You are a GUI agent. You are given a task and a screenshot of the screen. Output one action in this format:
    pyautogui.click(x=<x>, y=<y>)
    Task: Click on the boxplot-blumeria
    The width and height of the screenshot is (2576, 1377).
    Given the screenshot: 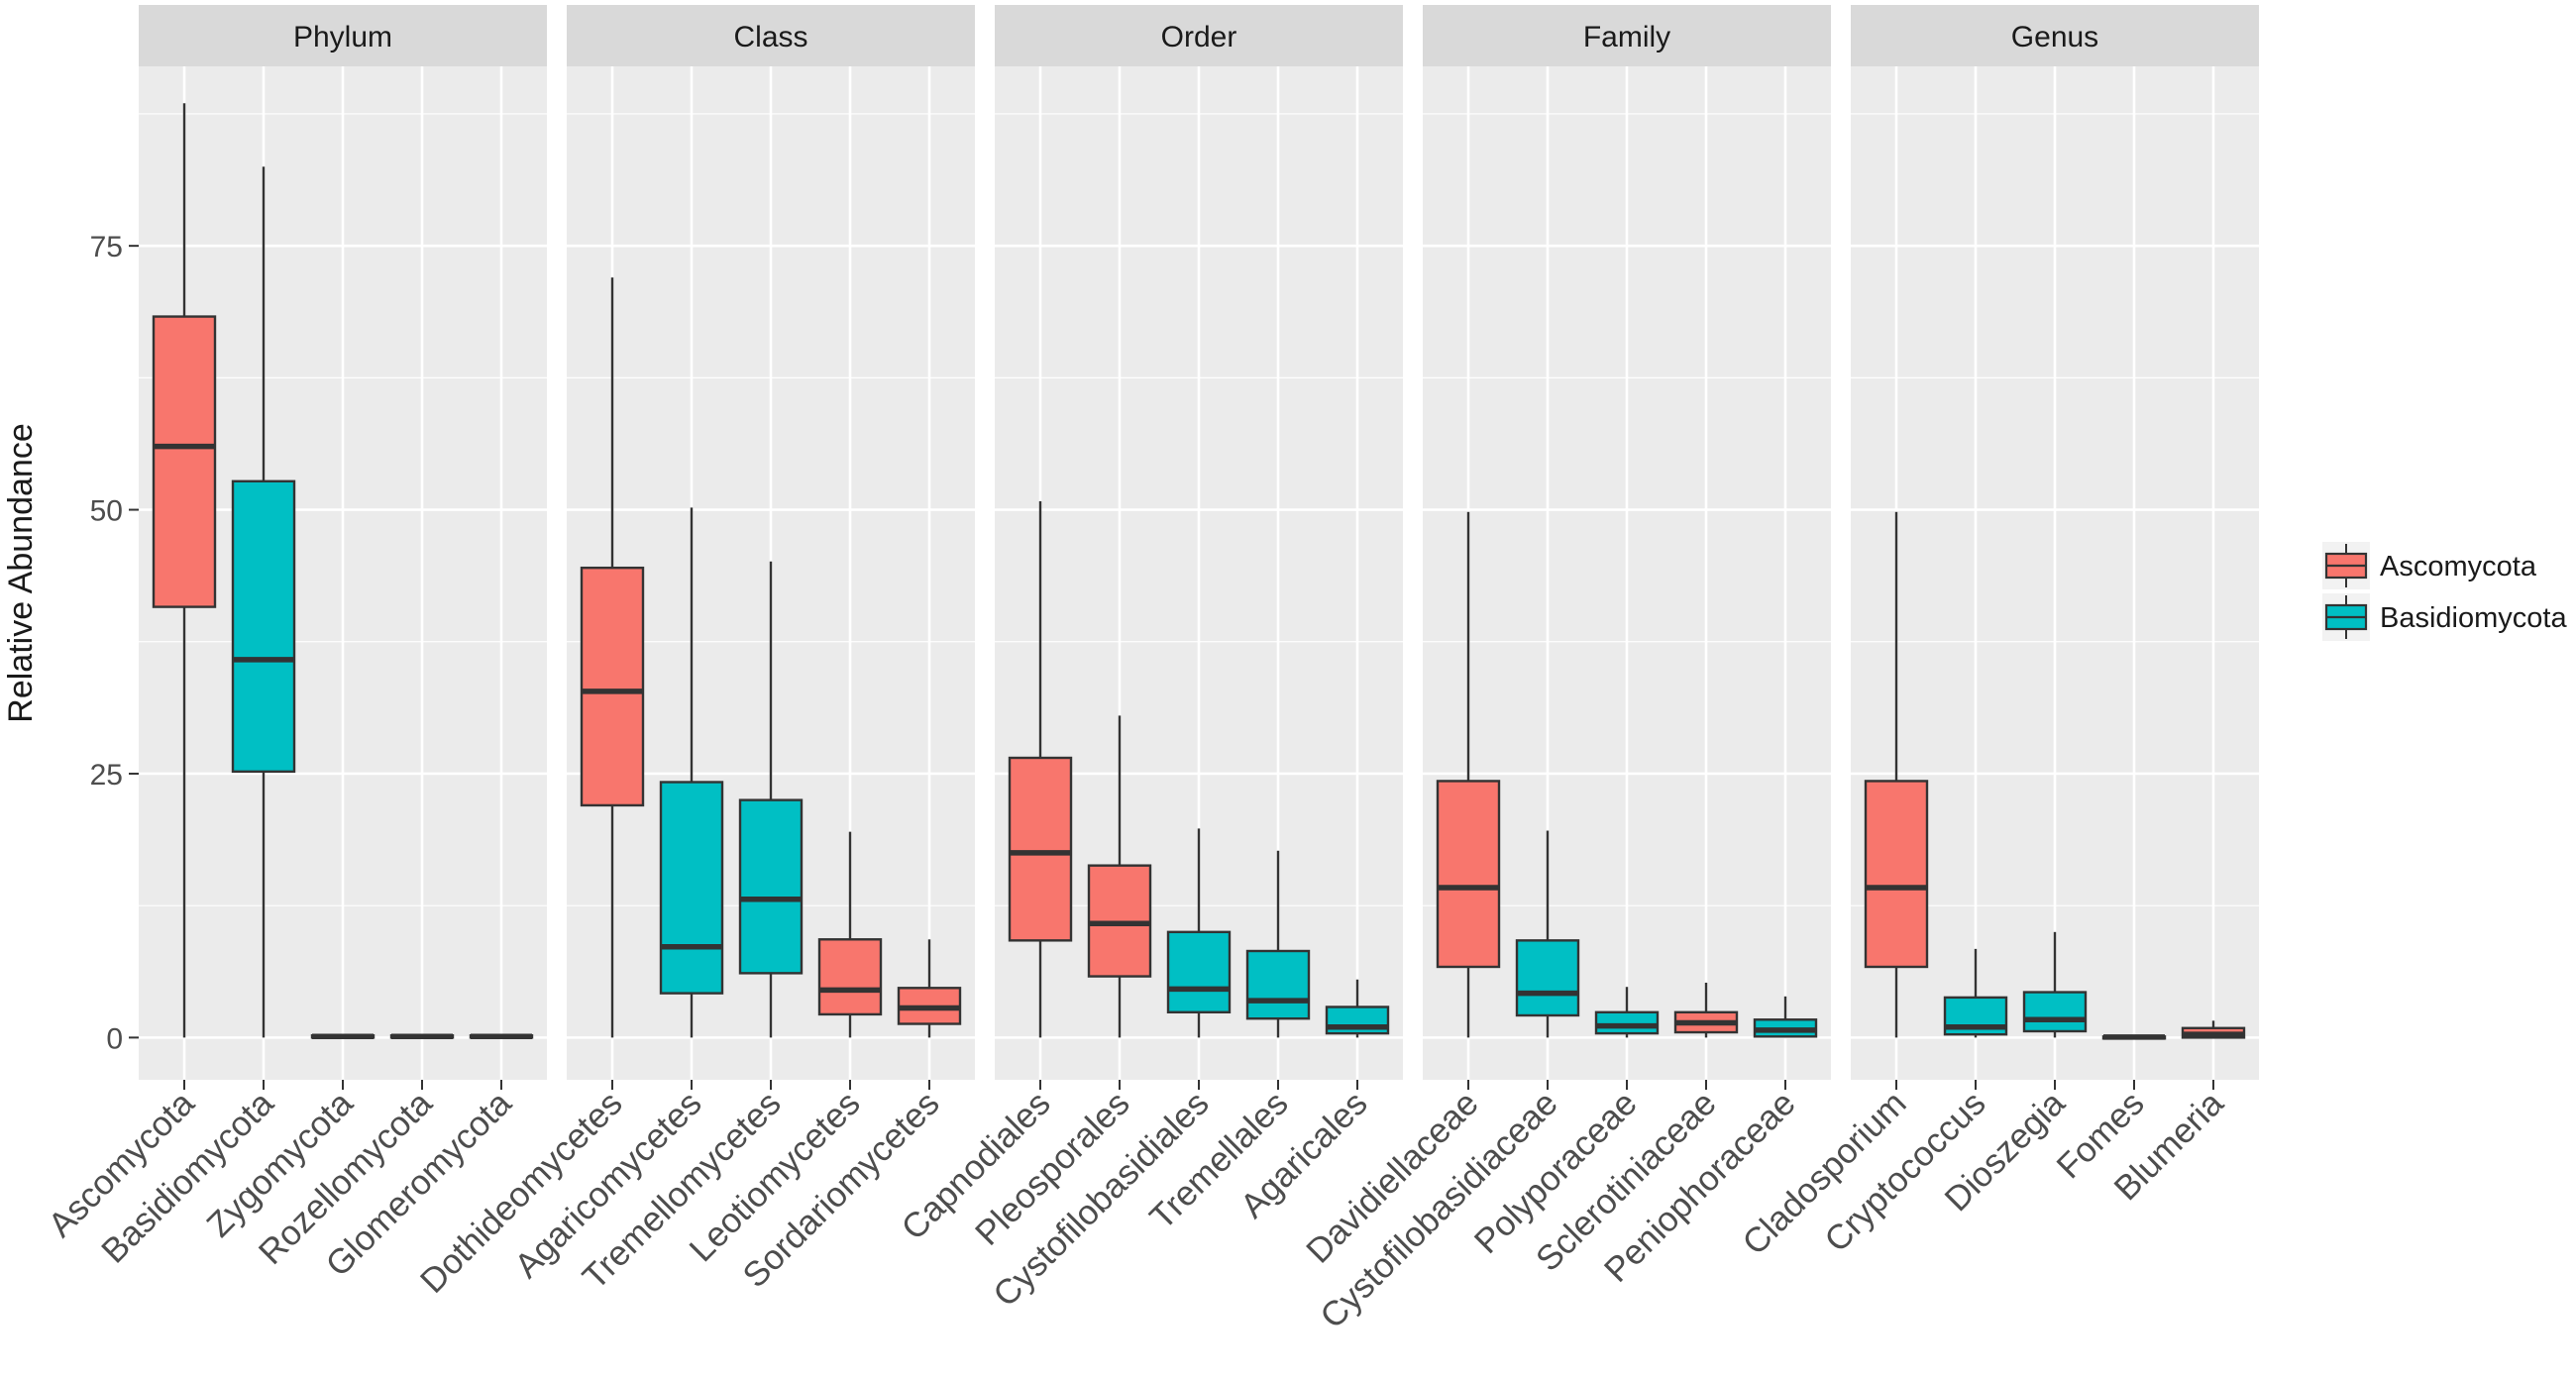 What is the action you would take?
    pyautogui.click(x=2213, y=1029)
    